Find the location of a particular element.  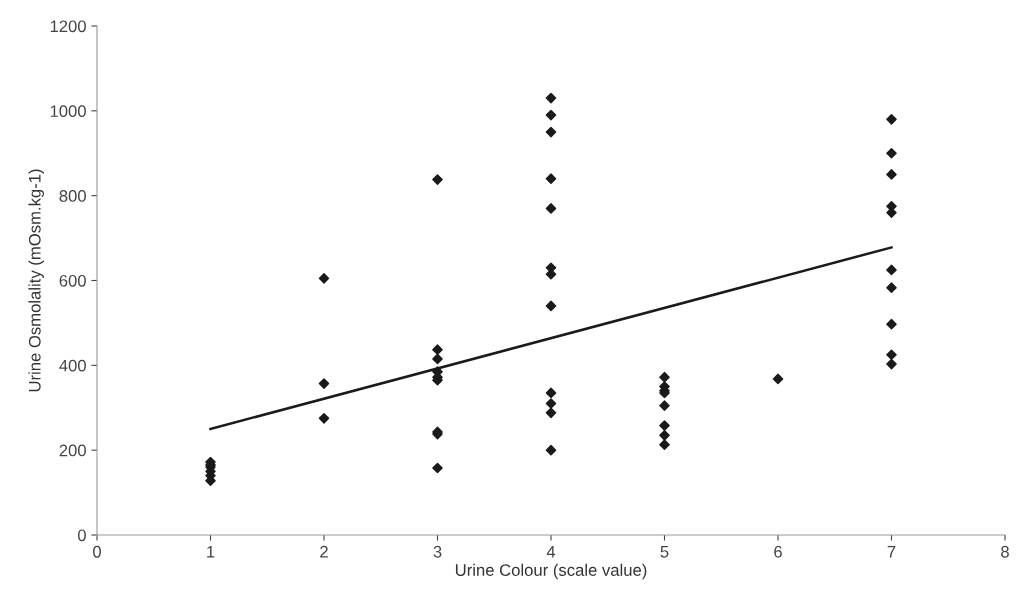

x-tick-label: 0 is located at coordinates (97, 551).